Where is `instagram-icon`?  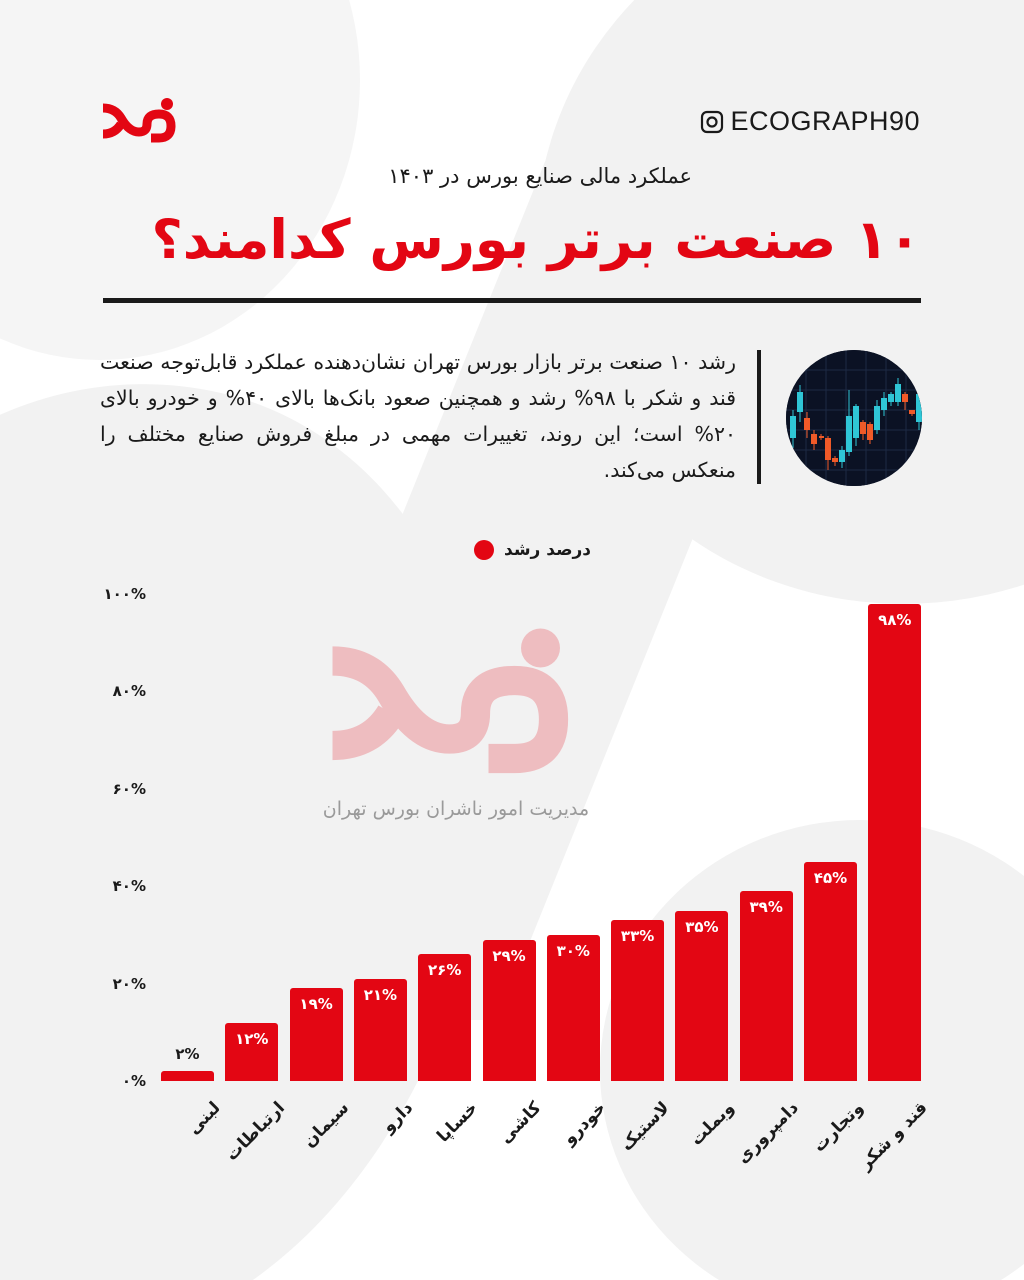 instagram-icon is located at coordinates (712, 121).